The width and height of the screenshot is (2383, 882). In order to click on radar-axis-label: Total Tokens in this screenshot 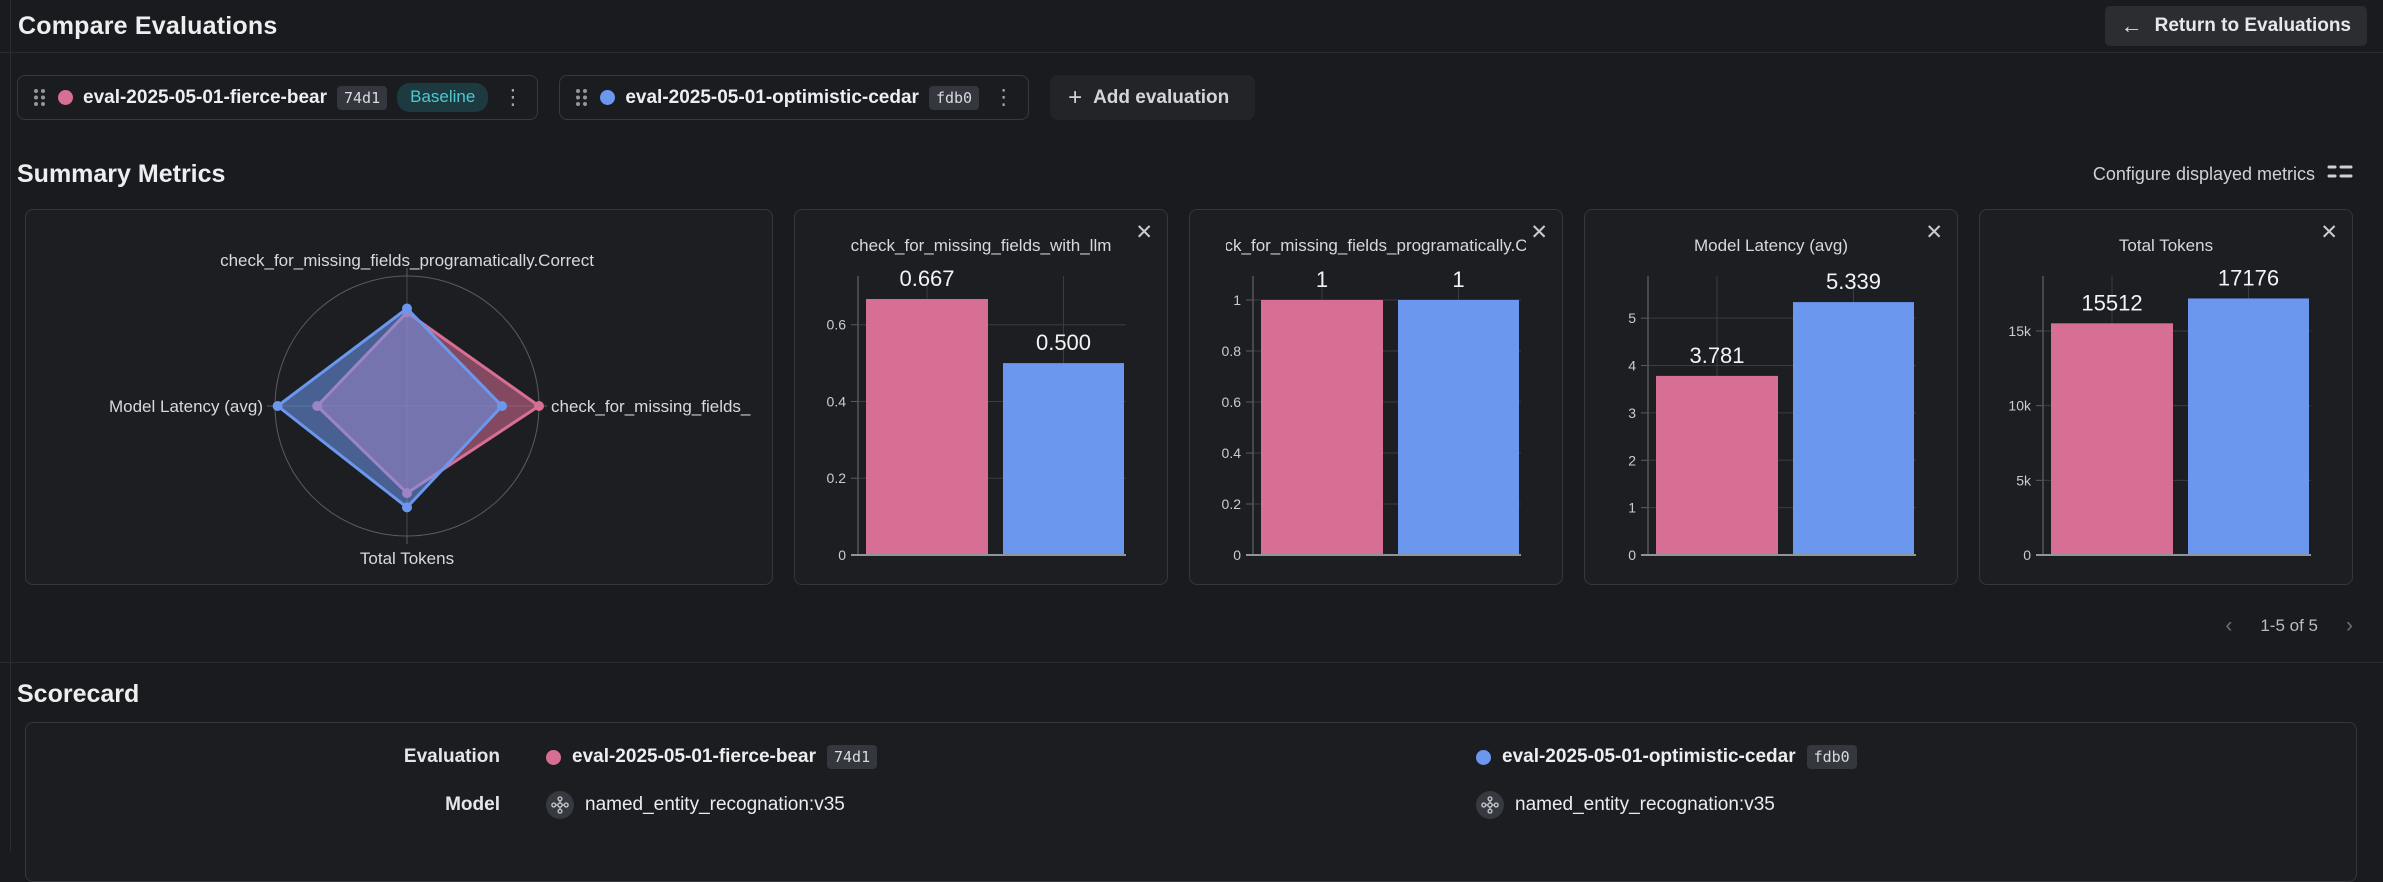, I will do `click(407, 558)`.